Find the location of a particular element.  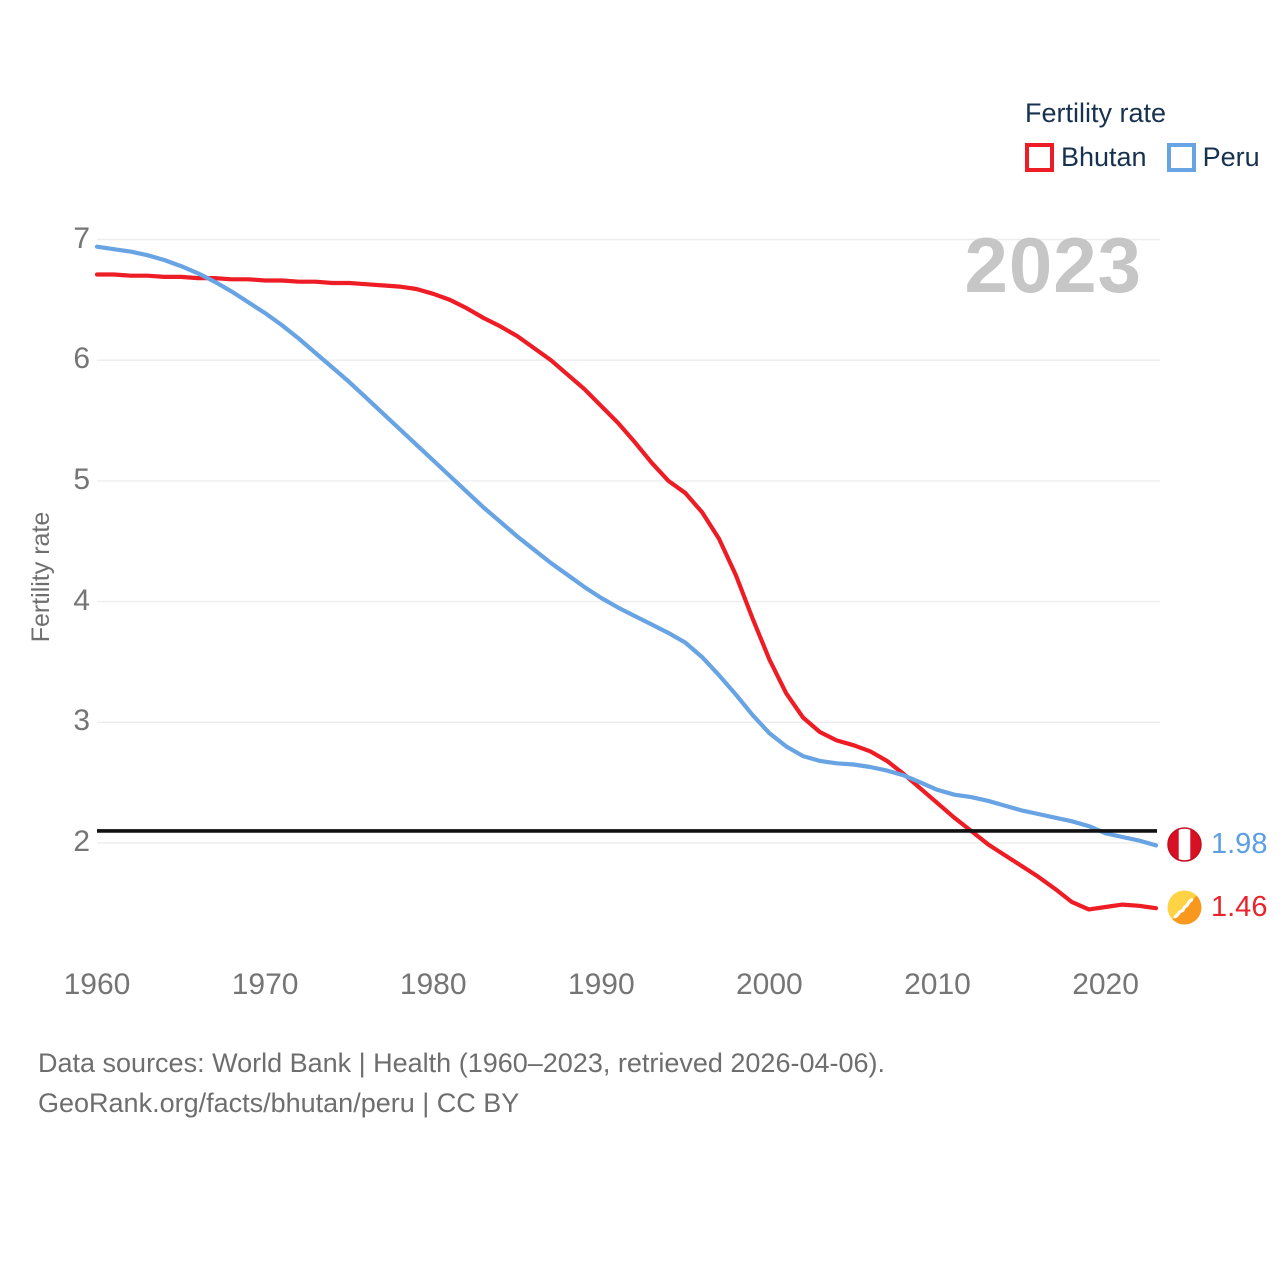

peru-flag-icon is located at coordinates (1184, 844).